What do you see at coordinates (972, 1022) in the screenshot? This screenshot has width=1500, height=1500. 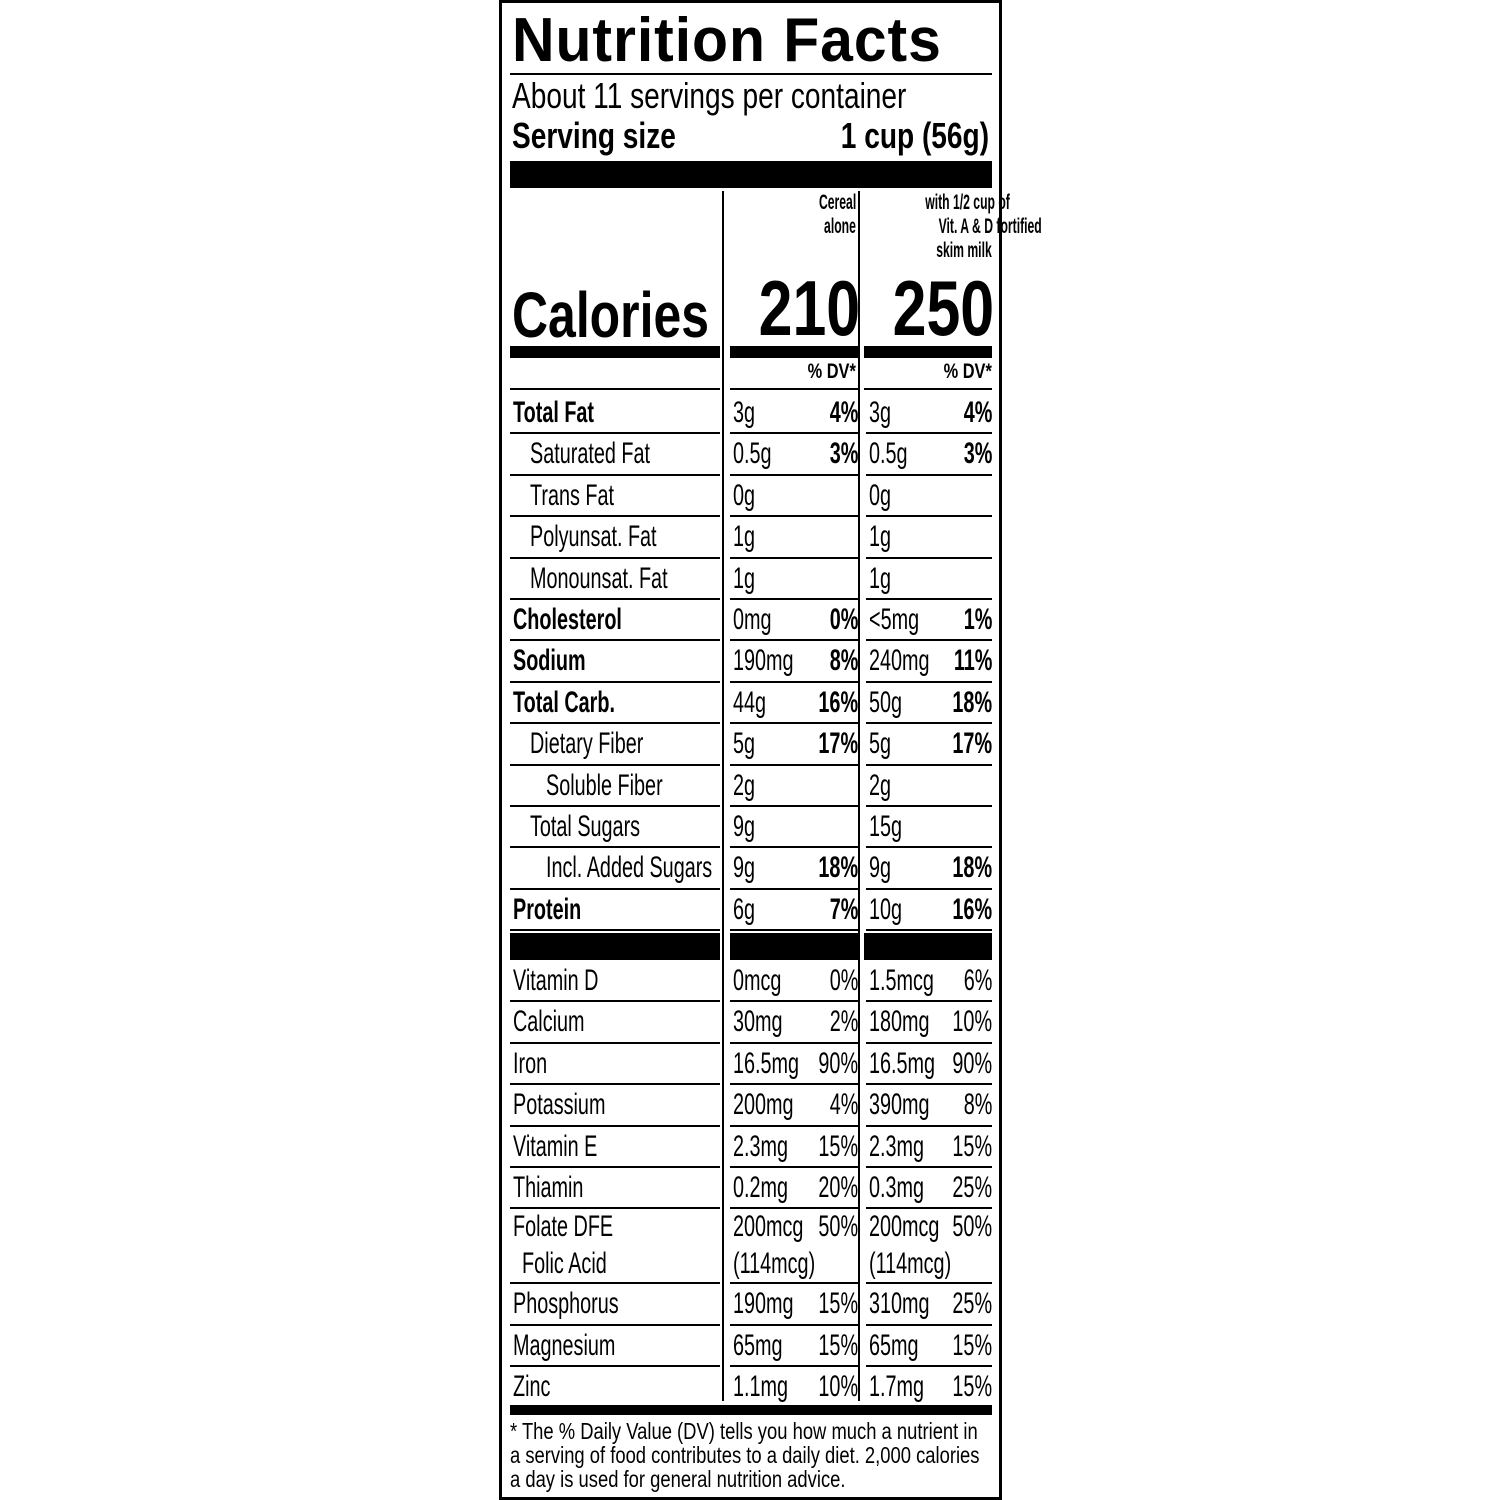 I see `dv-col2: 10%` at bounding box center [972, 1022].